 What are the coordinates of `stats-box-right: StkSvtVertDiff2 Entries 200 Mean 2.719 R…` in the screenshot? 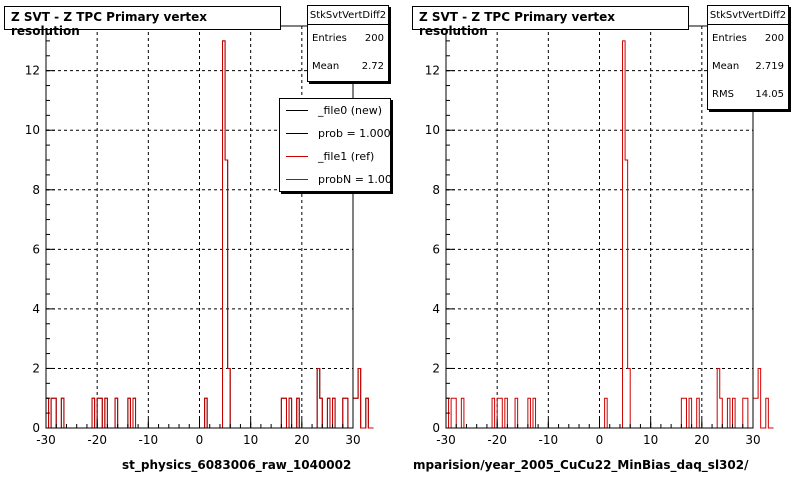 It's located at (748, 57).